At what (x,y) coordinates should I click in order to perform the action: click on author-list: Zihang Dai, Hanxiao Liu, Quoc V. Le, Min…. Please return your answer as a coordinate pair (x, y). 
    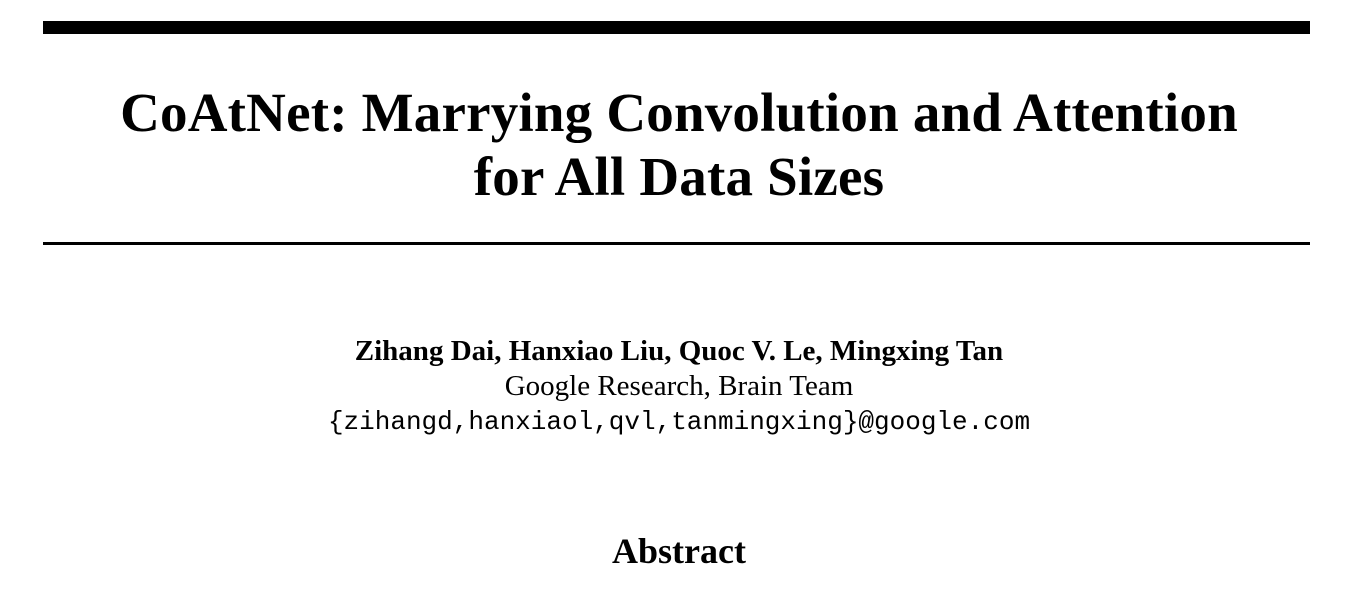
    Looking at the image, I should click on (679, 351).